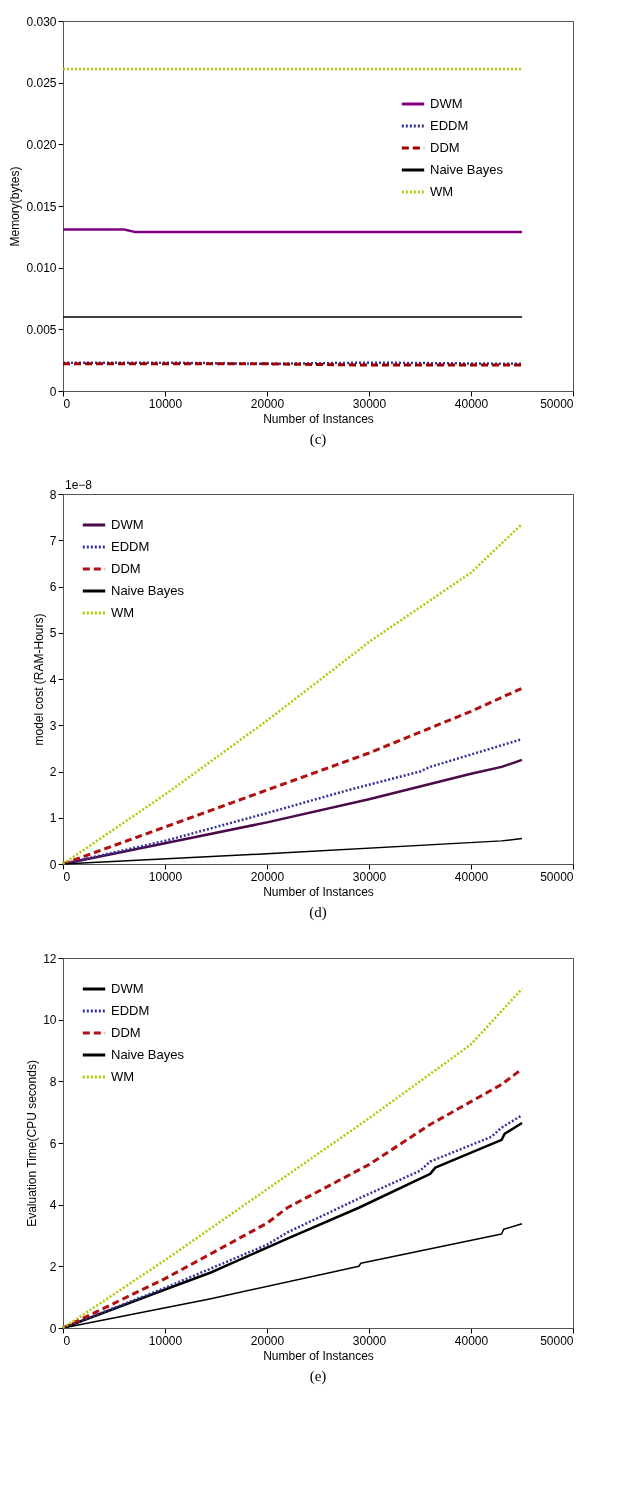 This screenshot has width=627, height=1502. I want to click on line-series, so click(292, 776).